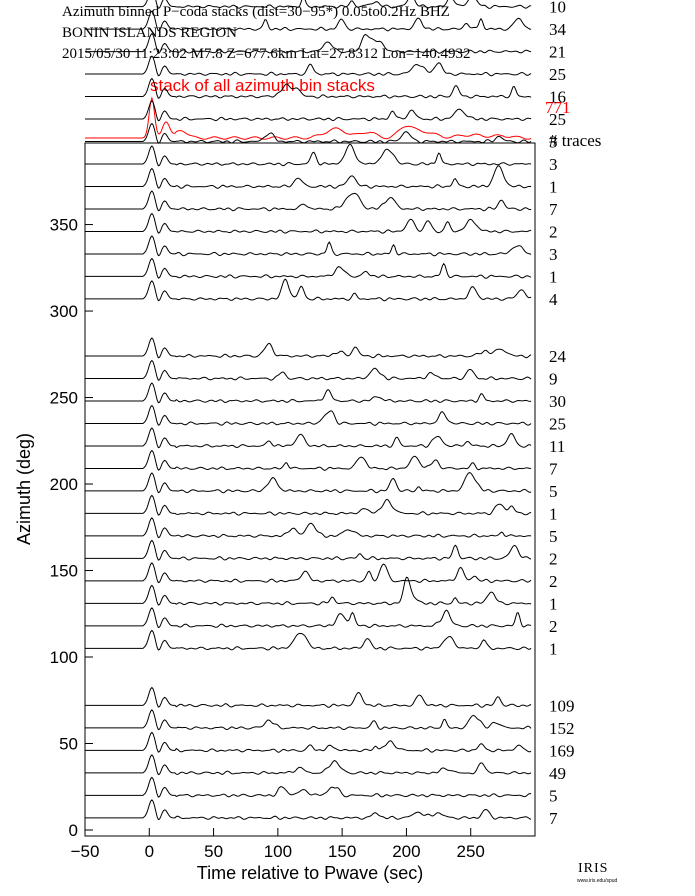 Image resolution: width=695 pixels, height=896 pixels. I want to click on stack-count: 771, so click(558, 107).